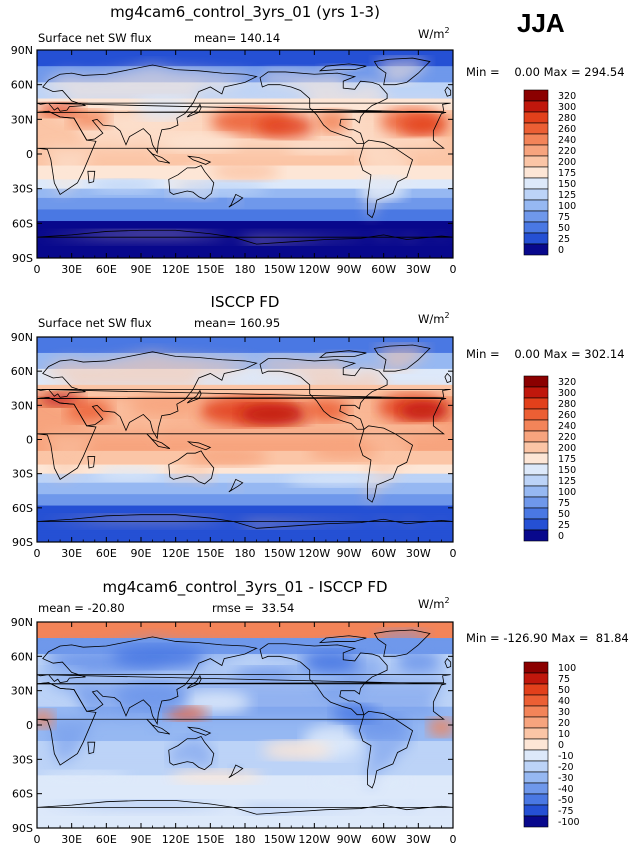 Image resolution: width=644 pixels, height=856 pixels. What do you see at coordinates (245, 553) in the screenshot?
I see `panel-2-x-tick-label: 180` at bounding box center [245, 553].